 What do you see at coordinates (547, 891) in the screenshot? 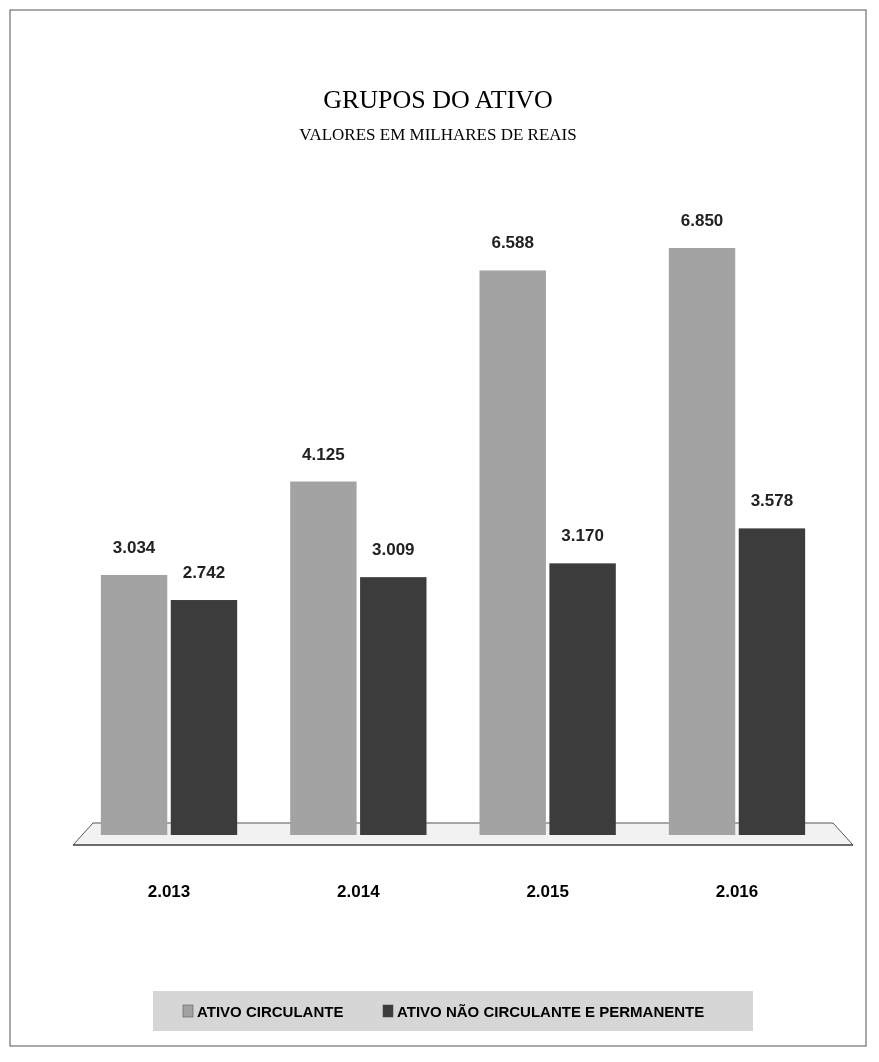
I see `x-tick-label: 2.015` at bounding box center [547, 891].